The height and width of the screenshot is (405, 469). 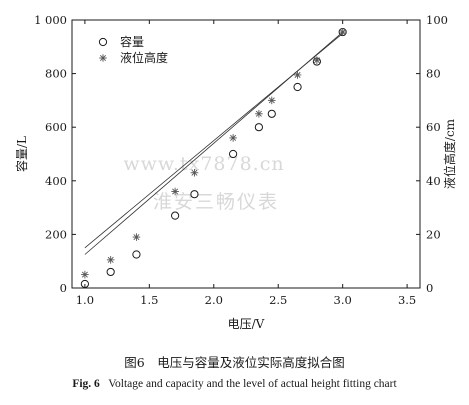 What do you see at coordinates (203, 183) in the screenshot?
I see `watermark: www.tx7878.cn 淮安三畅仪表` at bounding box center [203, 183].